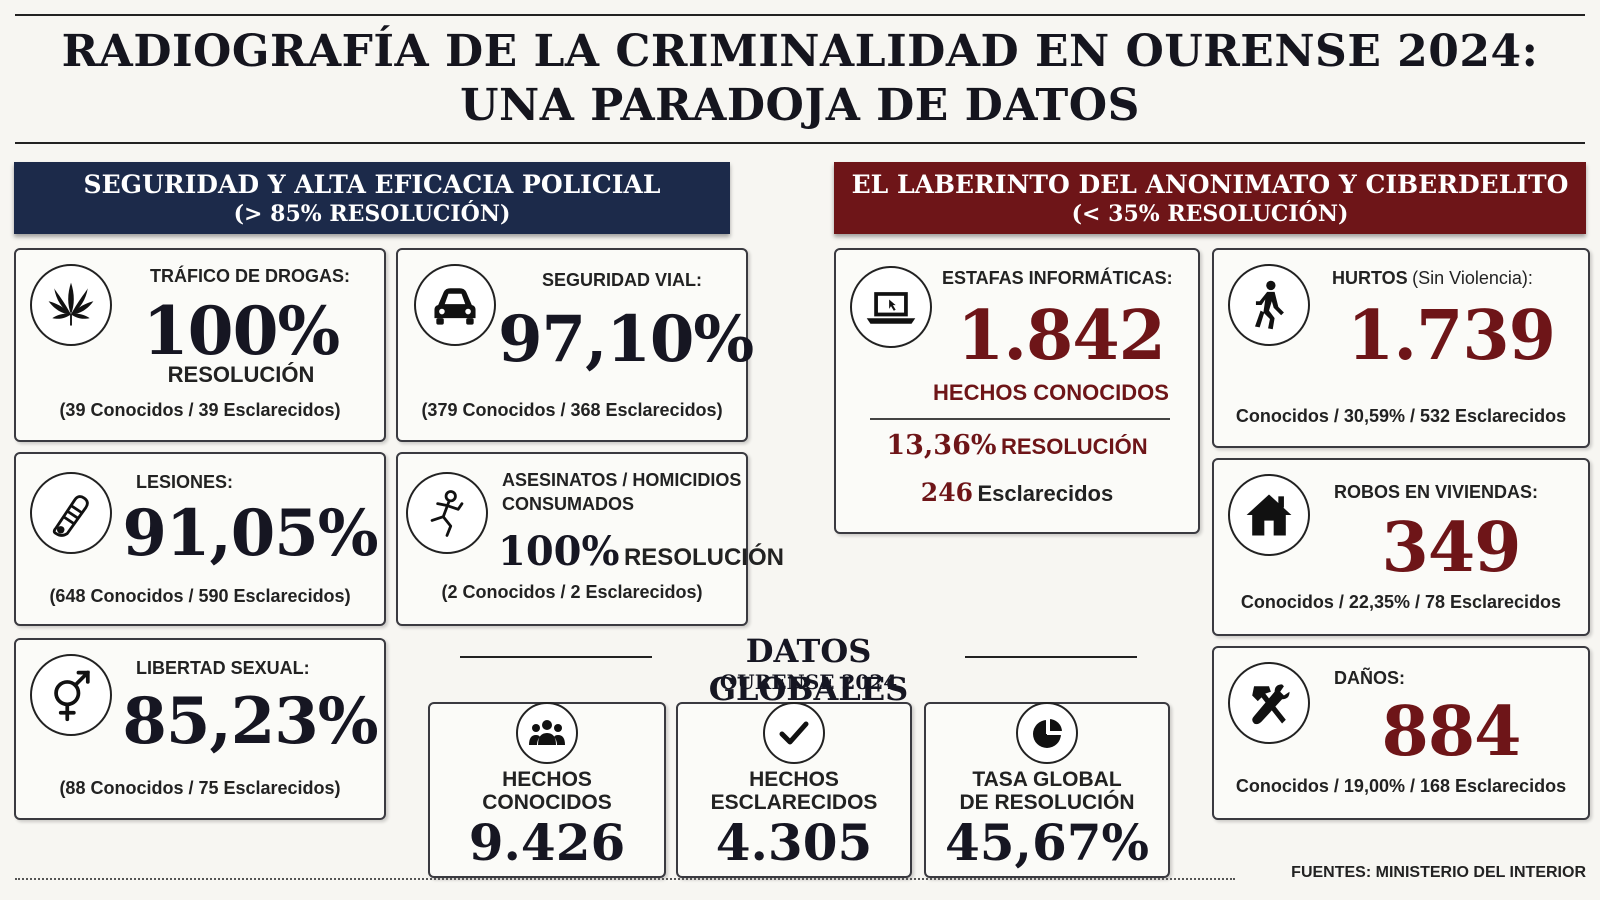 This screenshot has width=1600, height=900. Describe the element at coordinates (1269, 305) in the screenshot. I see `walking-person-icon` at that location.